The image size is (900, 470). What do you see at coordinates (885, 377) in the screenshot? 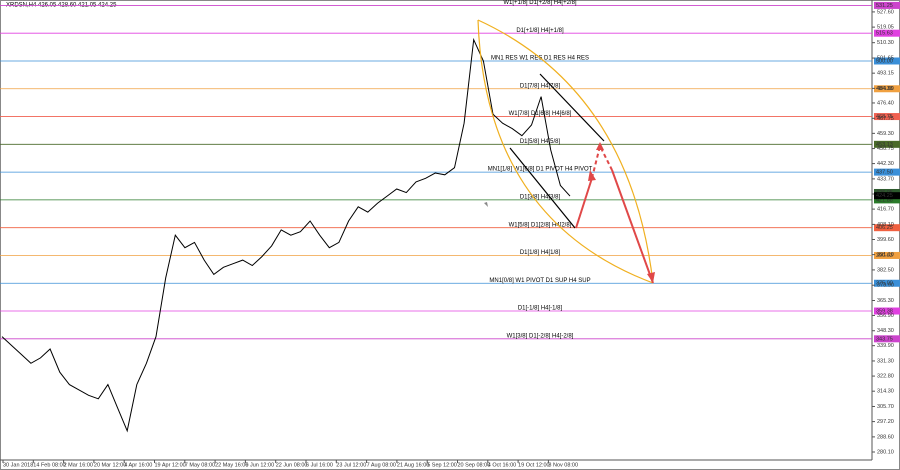
I see `y-tick-label: 322.80` at bounding box center [885, 377].